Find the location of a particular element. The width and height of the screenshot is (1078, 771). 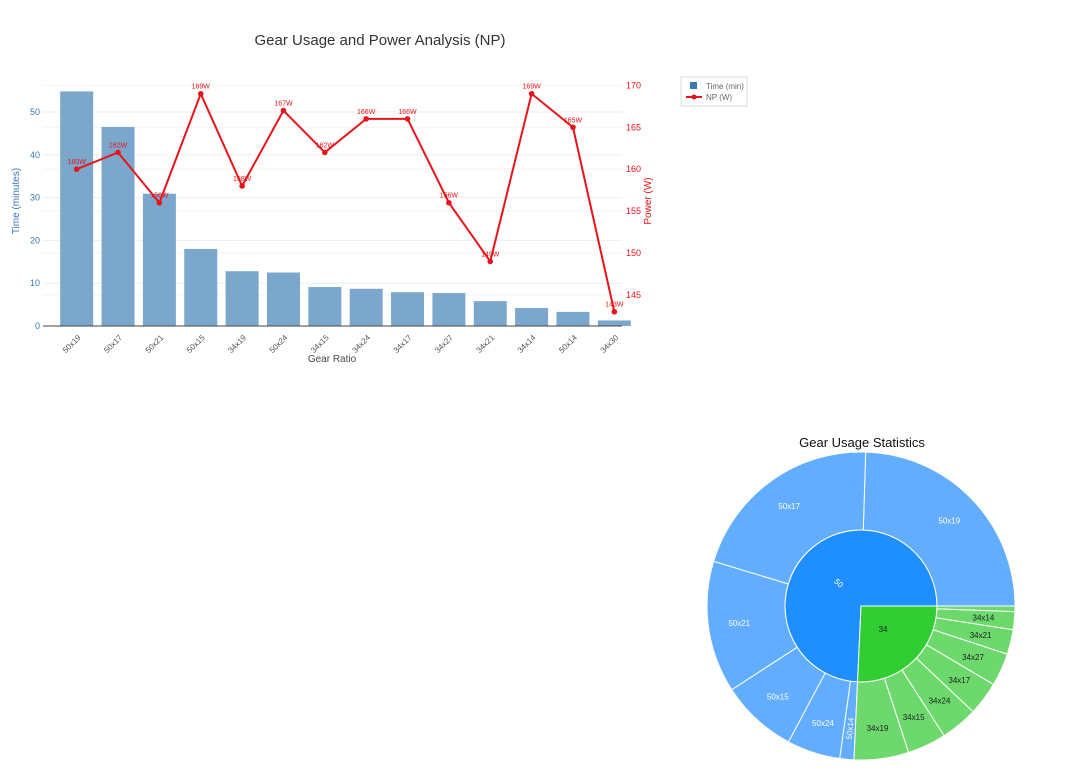

y-tick-label: 20 is located at coordinates (35, 240).